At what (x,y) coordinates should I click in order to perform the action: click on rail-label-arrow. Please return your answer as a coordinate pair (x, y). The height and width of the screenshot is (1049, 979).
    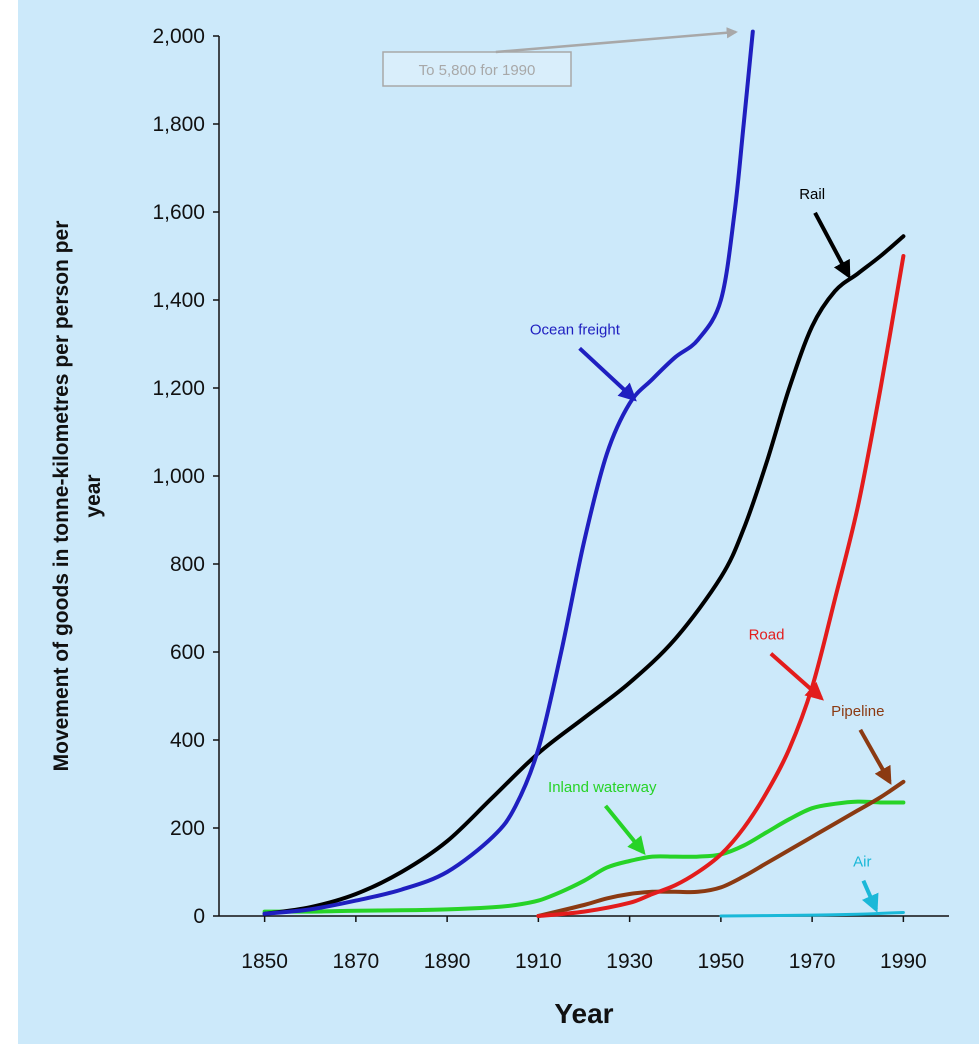
    Looking at the image, I should click on (832, 245).